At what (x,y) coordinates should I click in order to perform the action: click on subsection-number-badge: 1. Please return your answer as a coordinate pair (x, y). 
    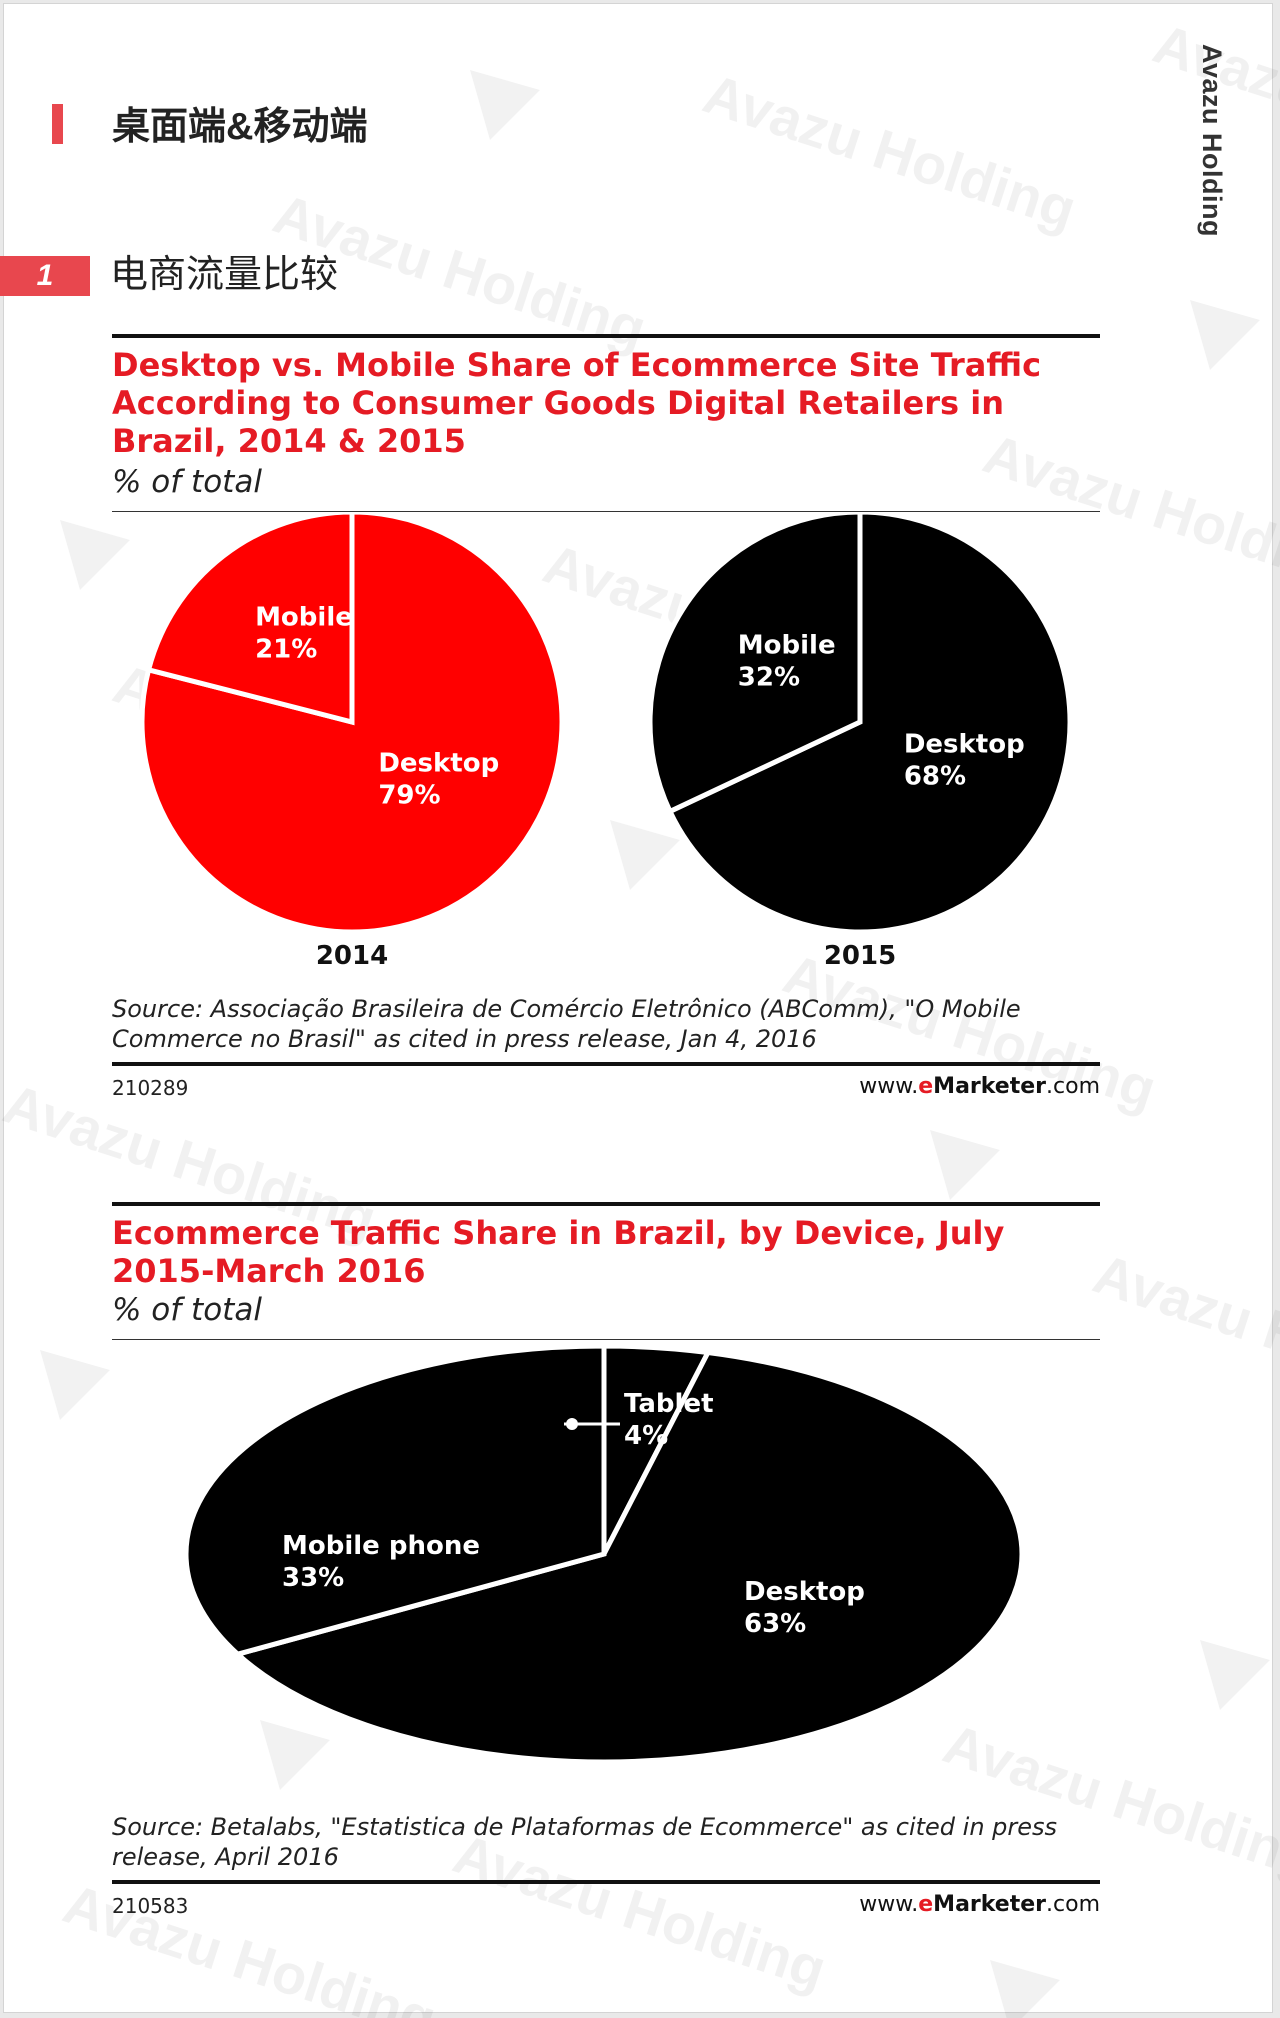
    Looking at the image, I should click on (45, 276).